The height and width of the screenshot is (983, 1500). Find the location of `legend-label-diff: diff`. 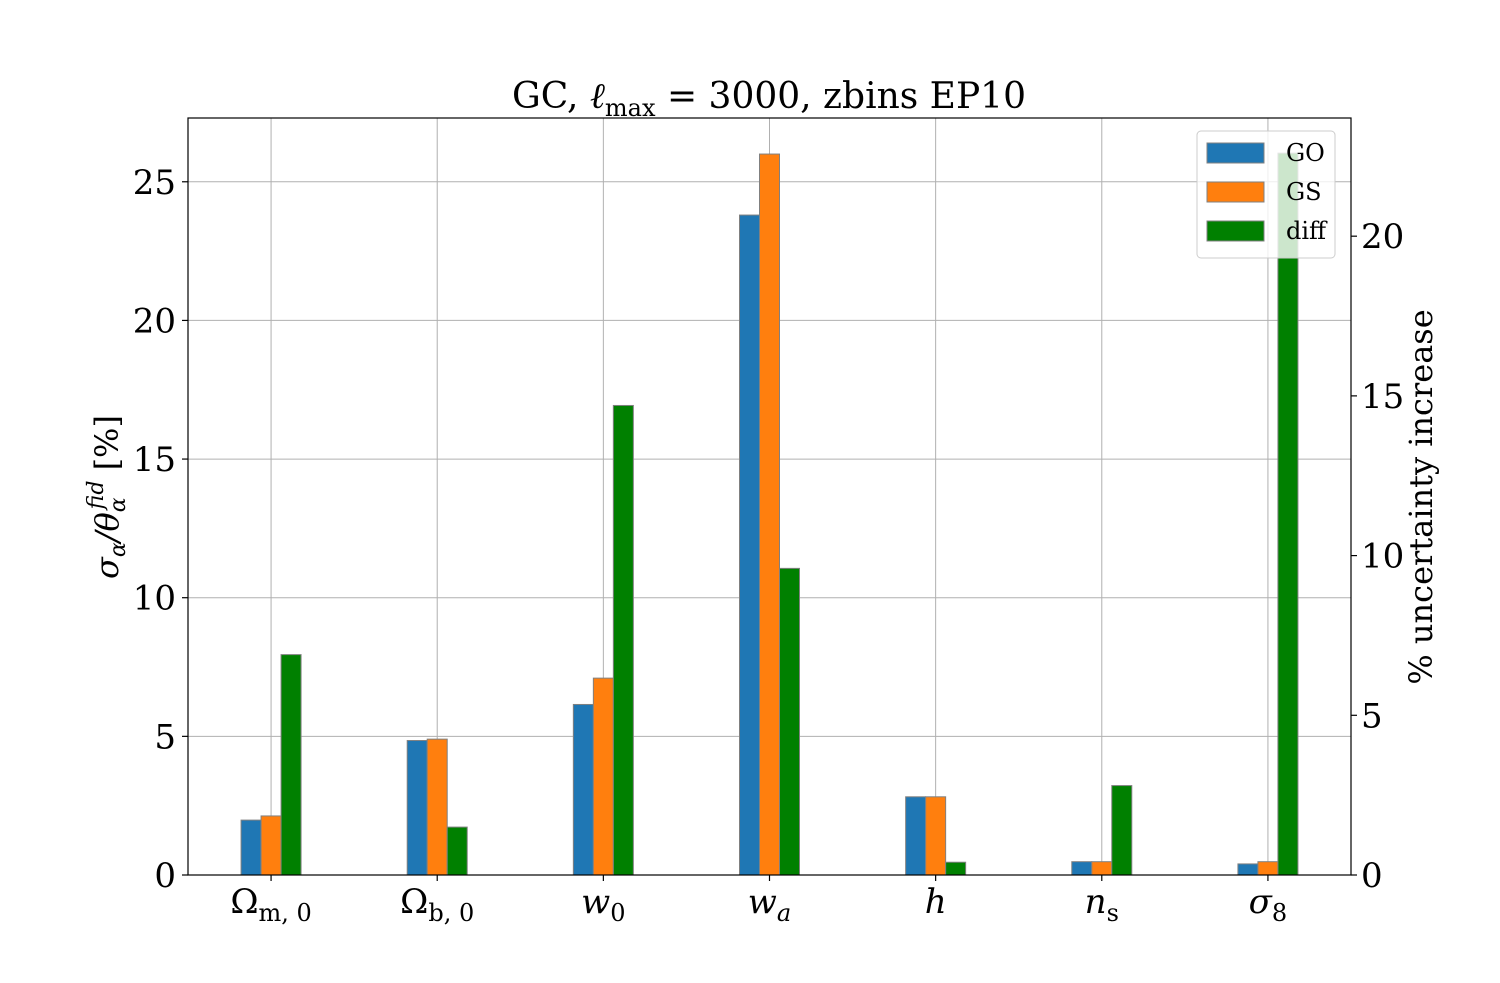

legend-label-diff: diff is located at coordinates (1307, 231).